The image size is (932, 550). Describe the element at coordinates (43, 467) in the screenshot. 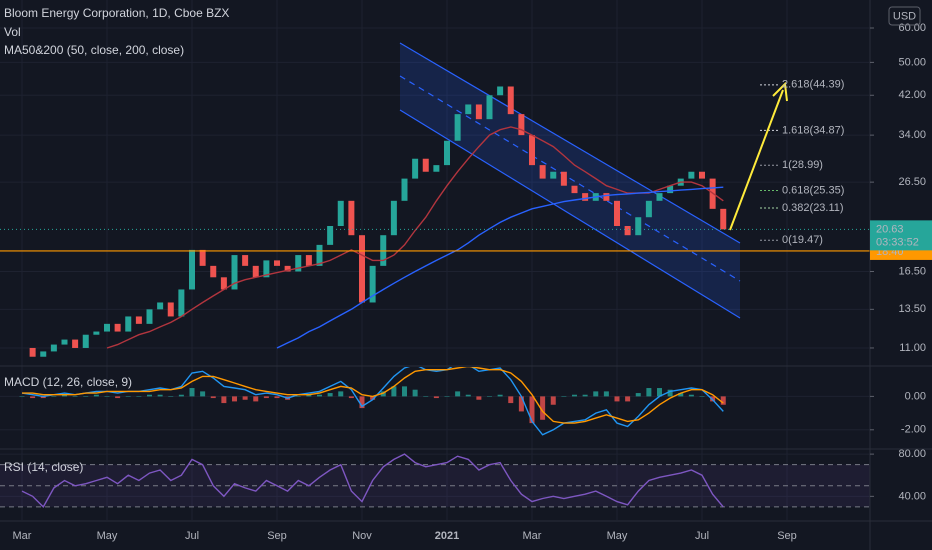

I see `rsi-title: RSI (14, close)` at that location.